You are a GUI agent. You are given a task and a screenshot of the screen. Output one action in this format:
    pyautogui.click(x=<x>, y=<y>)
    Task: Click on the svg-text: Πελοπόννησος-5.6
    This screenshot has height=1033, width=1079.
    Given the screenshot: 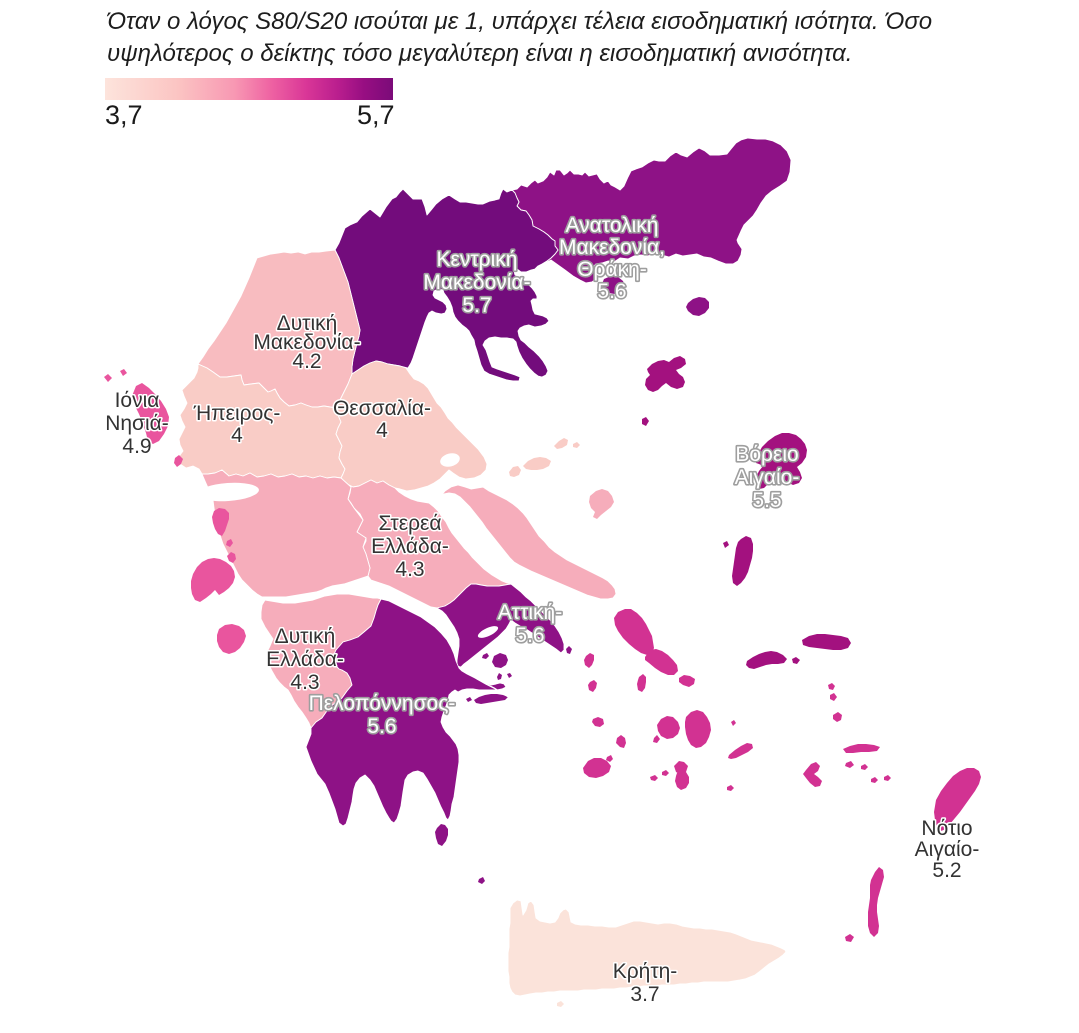 What is the action you would take?
    pyautogui.click(x=382, y=715)
    